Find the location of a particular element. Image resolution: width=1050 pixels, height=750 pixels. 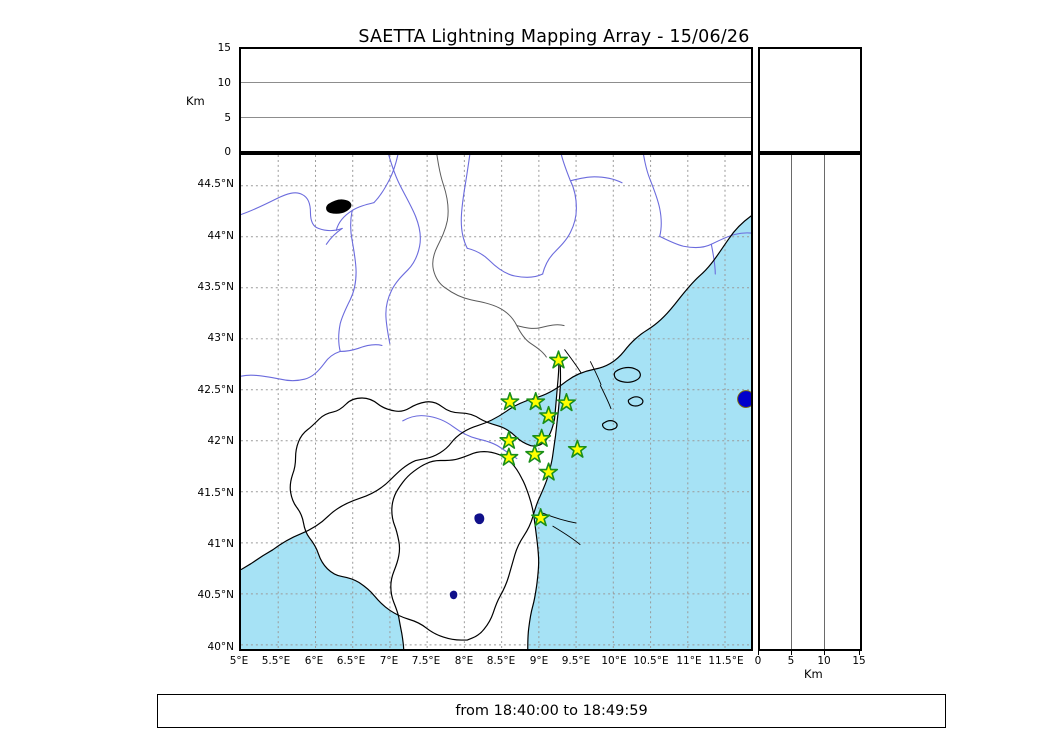

right-panel-xtick-10: 10 is located at coordinates (824, 661).